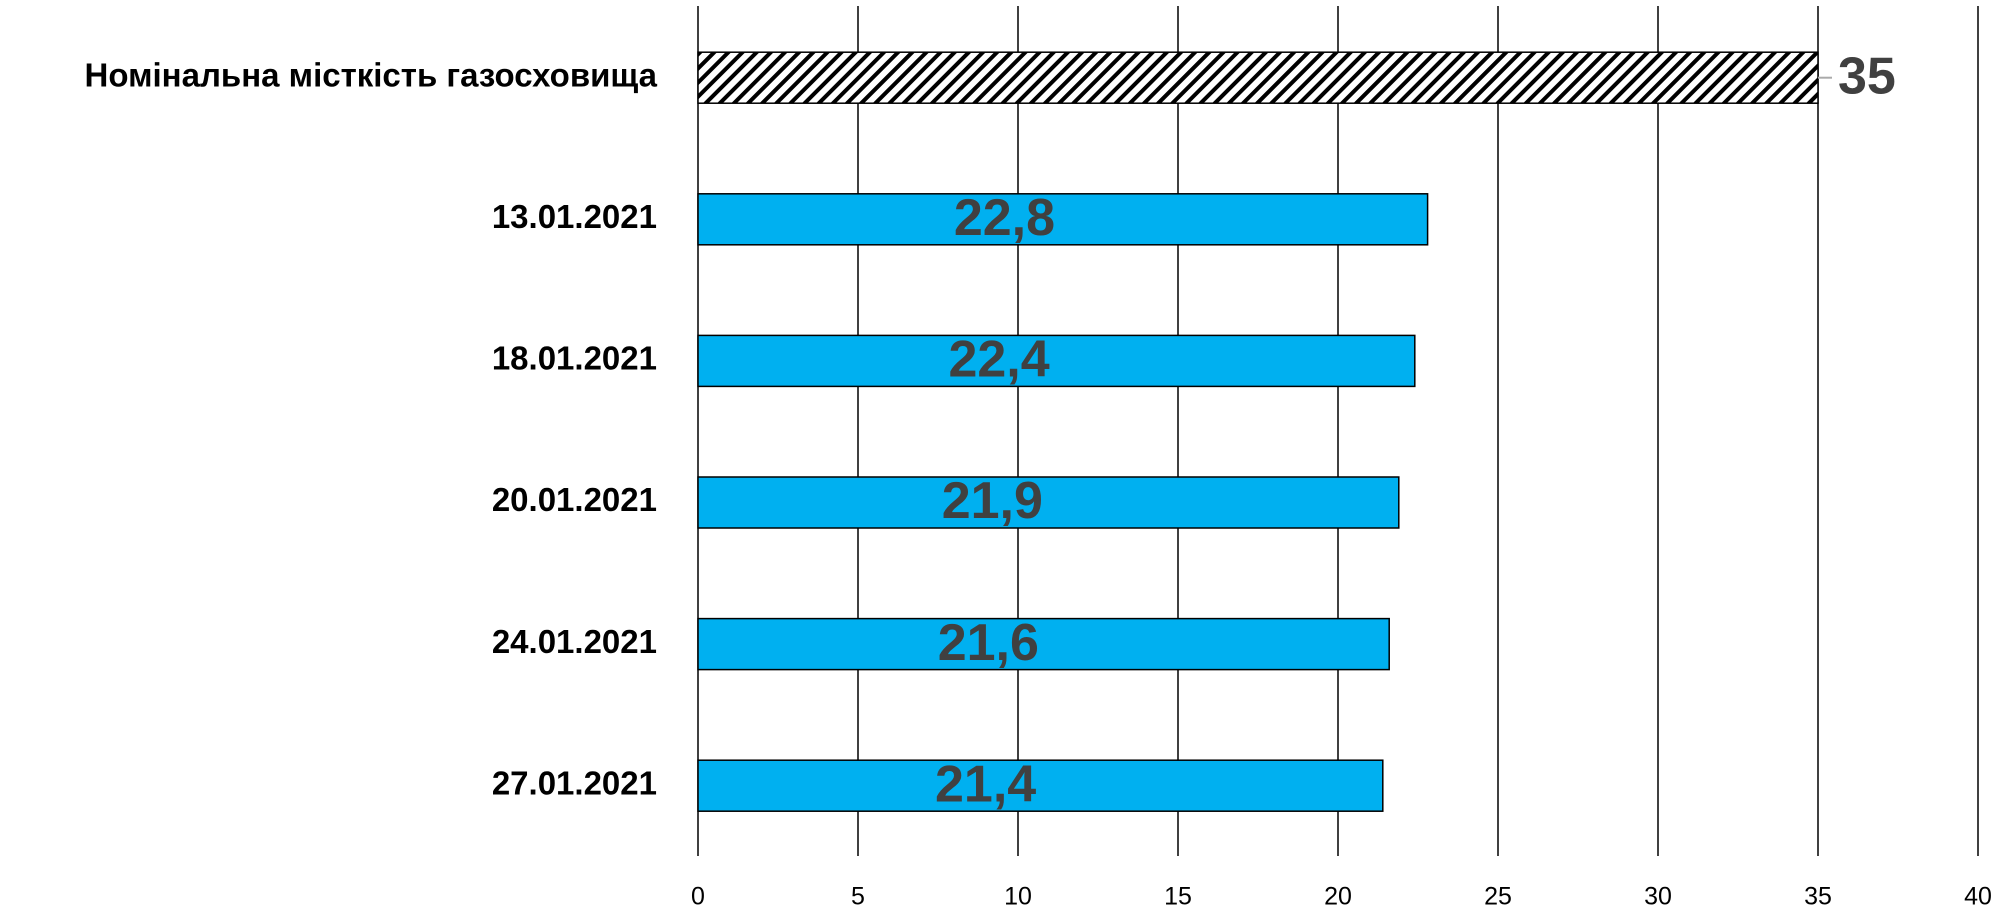  I want to click on x-tick-label: 35, so click(1818, 897).